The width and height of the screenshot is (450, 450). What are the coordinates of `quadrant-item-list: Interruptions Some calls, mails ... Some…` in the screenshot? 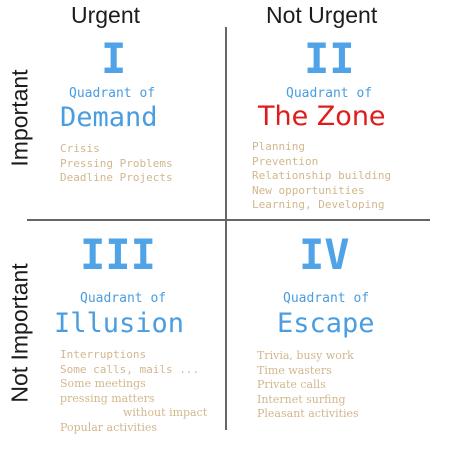 It's located at (133, 391).